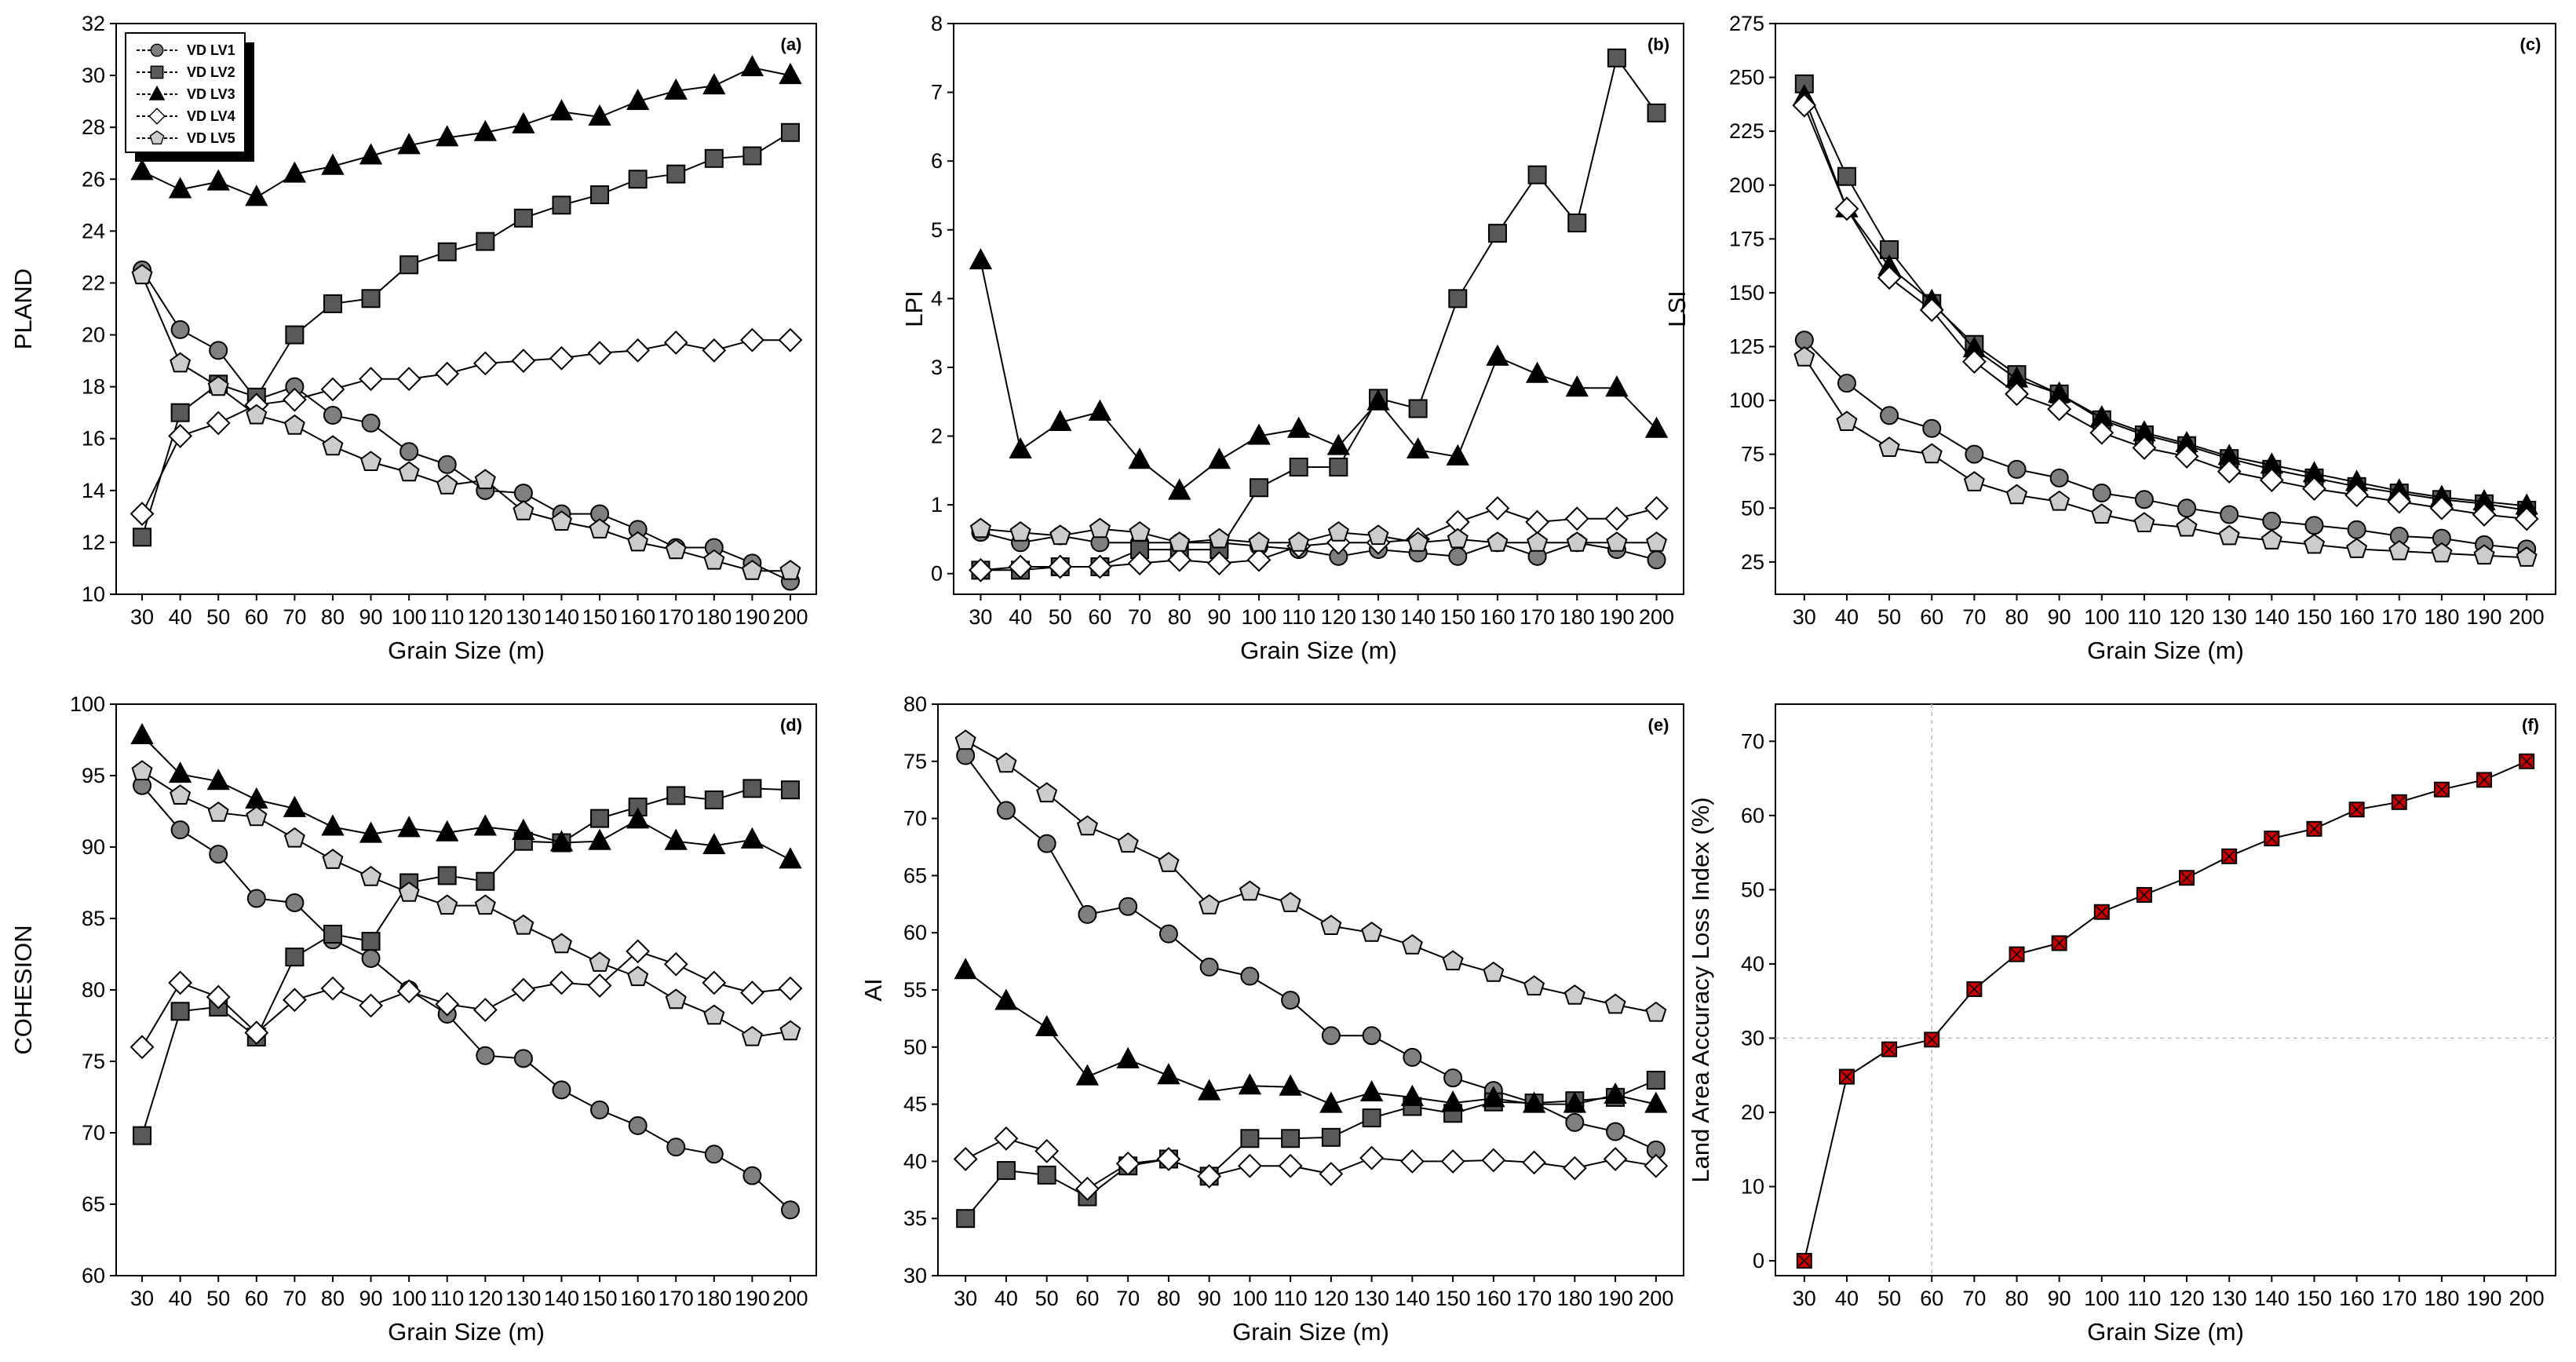  I want to click on y-axis-label: AI, so click(873, 990).